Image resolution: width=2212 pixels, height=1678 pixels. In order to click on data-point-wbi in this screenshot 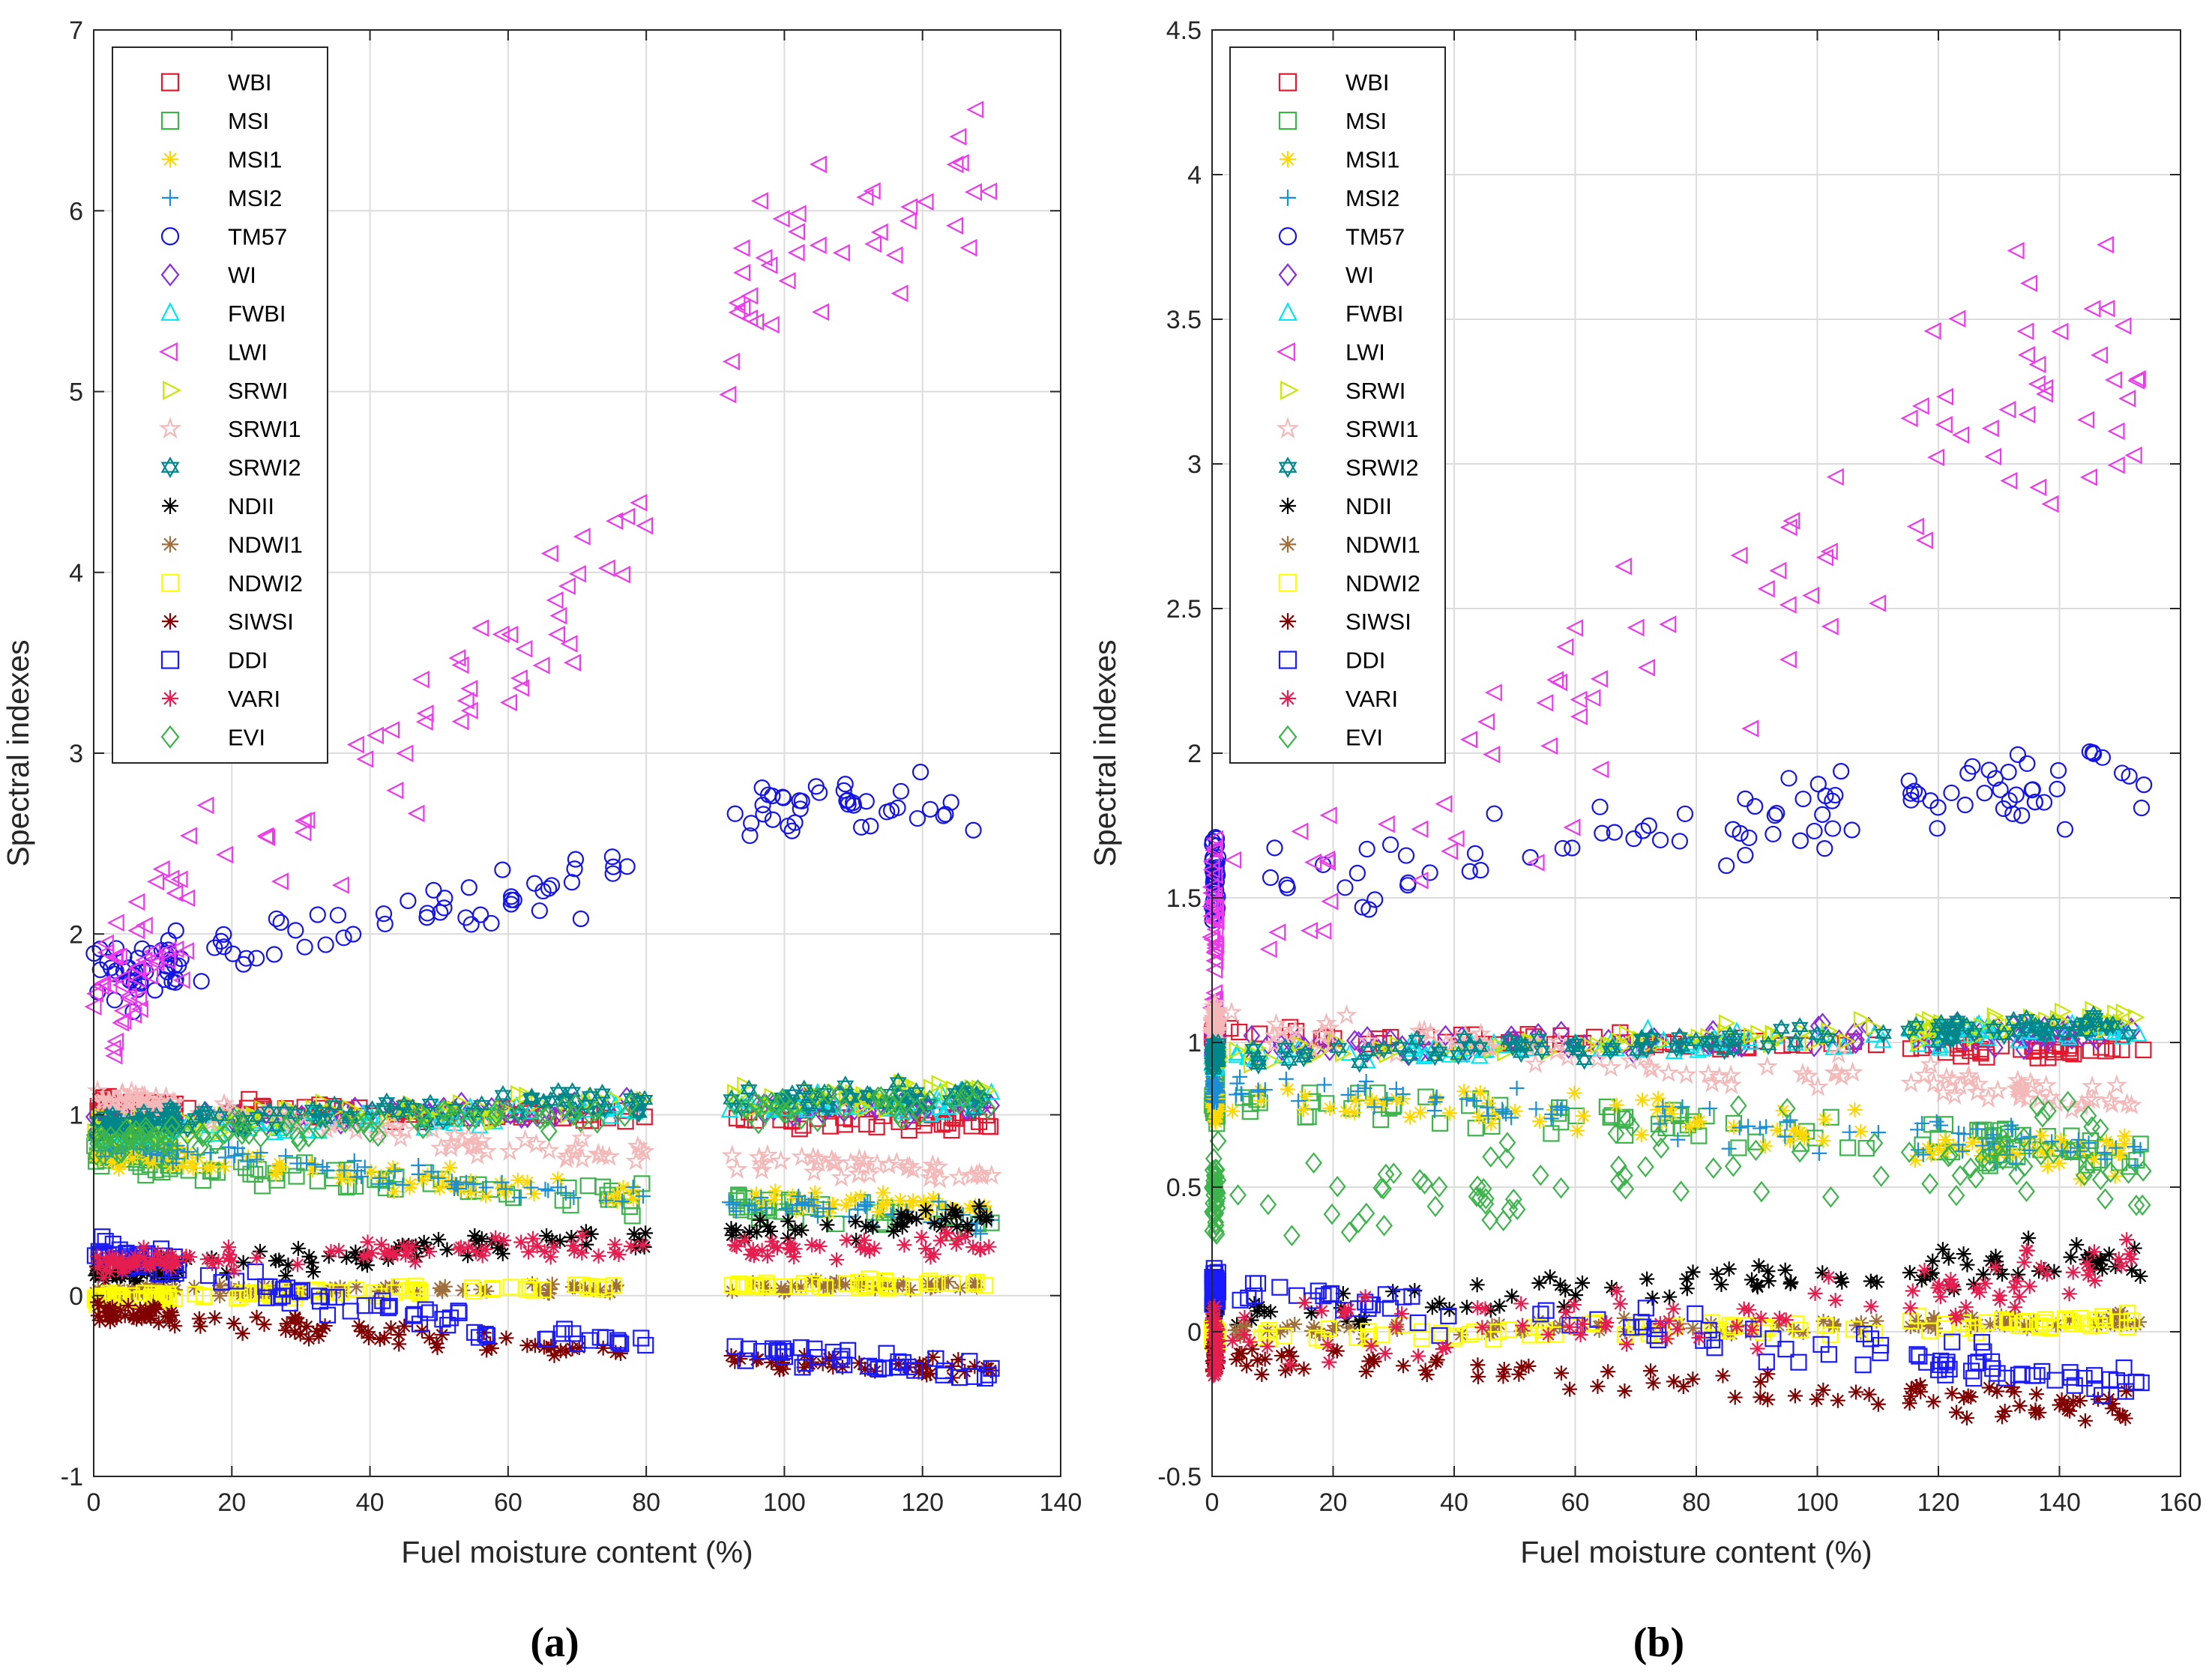, I will do `click(2121, 1049)`.